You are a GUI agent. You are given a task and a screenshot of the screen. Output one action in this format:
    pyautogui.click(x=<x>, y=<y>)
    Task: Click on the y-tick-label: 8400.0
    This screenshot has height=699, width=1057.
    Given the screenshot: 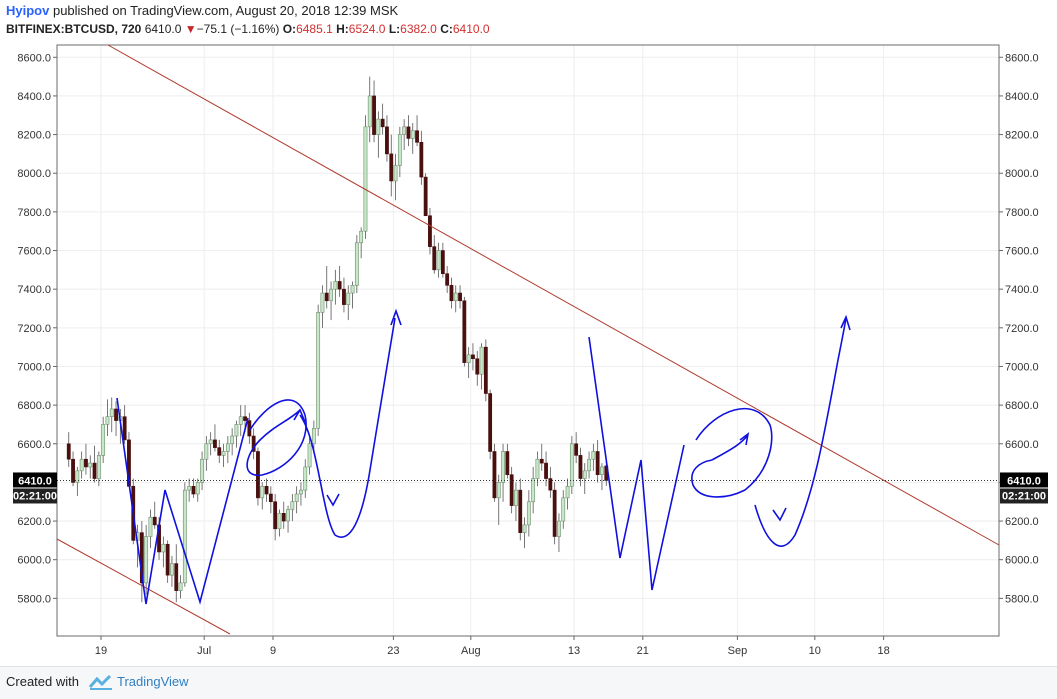 What is the action you would take?
    pyautogui.click(x=1022, y=97)
    